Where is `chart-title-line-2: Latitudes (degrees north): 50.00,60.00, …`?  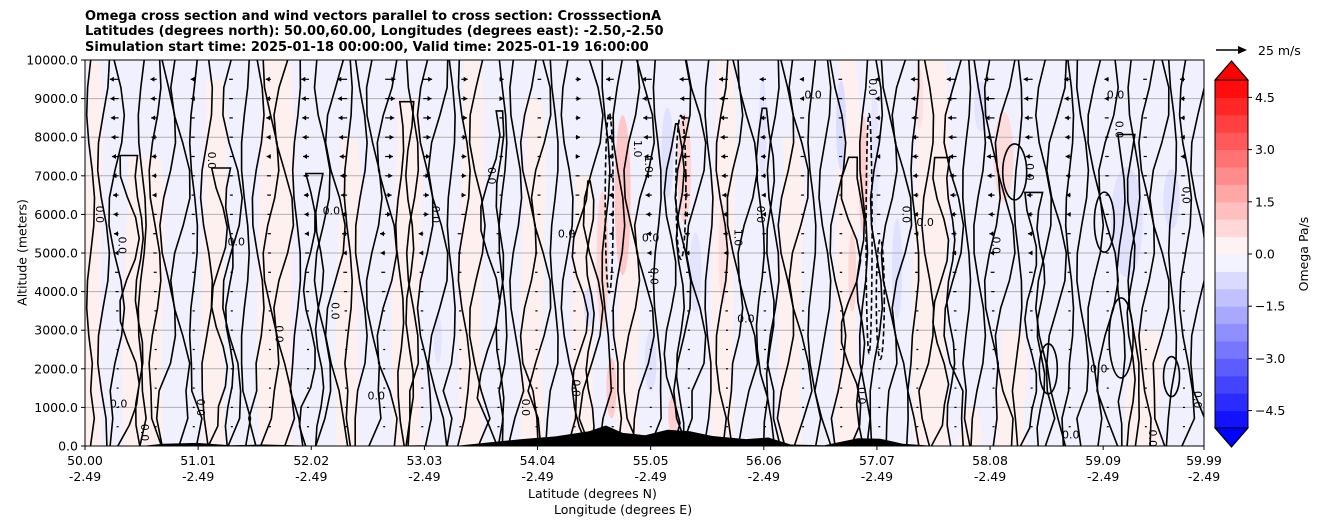 chart-title-line-2: Latitudes (degrees north): 50.00,60.00, … is located at coordinates (374, 31).